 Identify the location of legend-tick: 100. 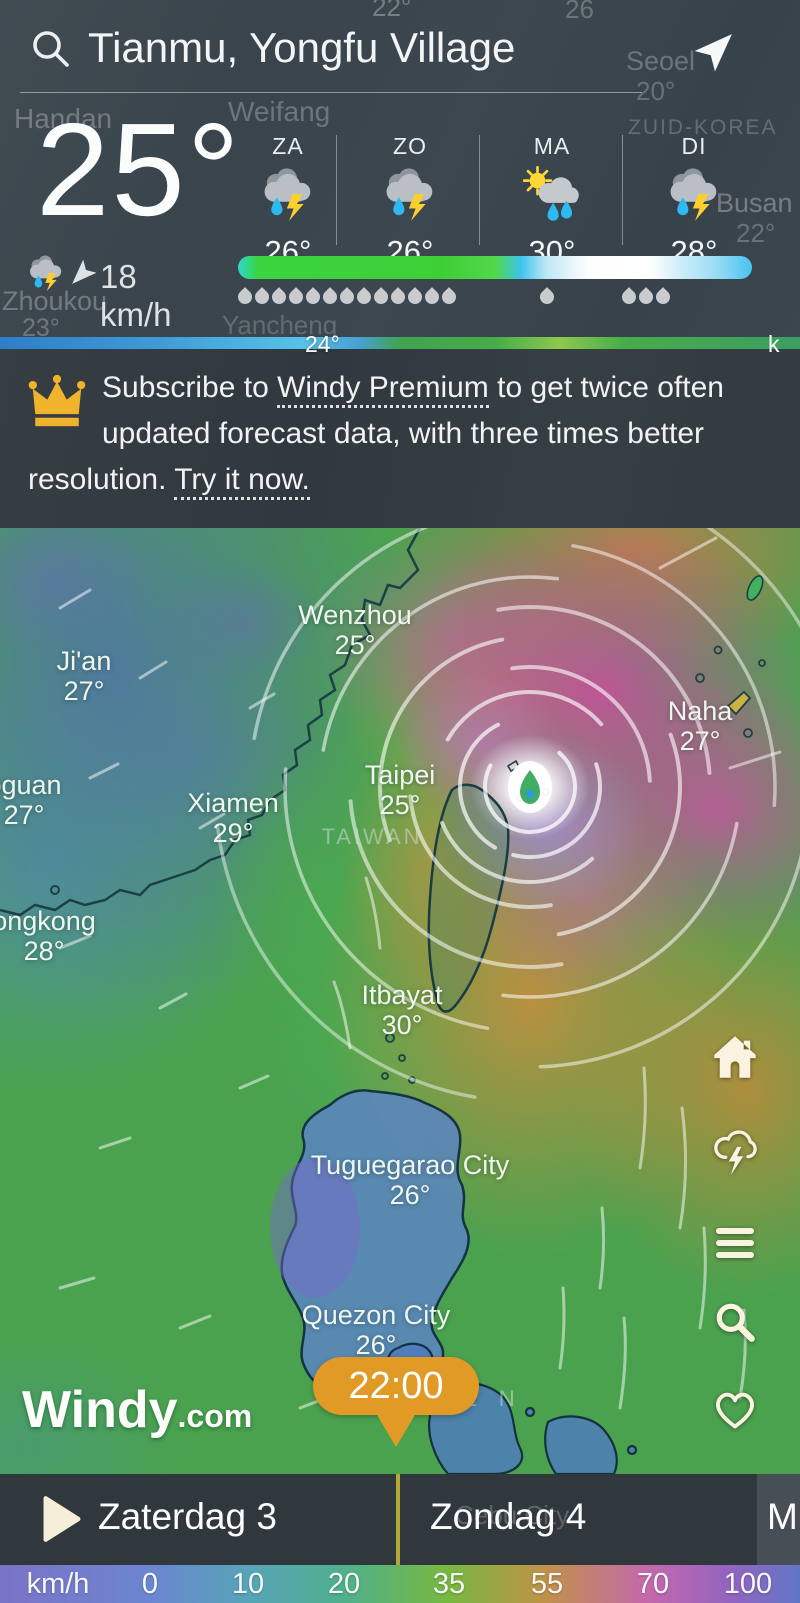
(748, 1584).